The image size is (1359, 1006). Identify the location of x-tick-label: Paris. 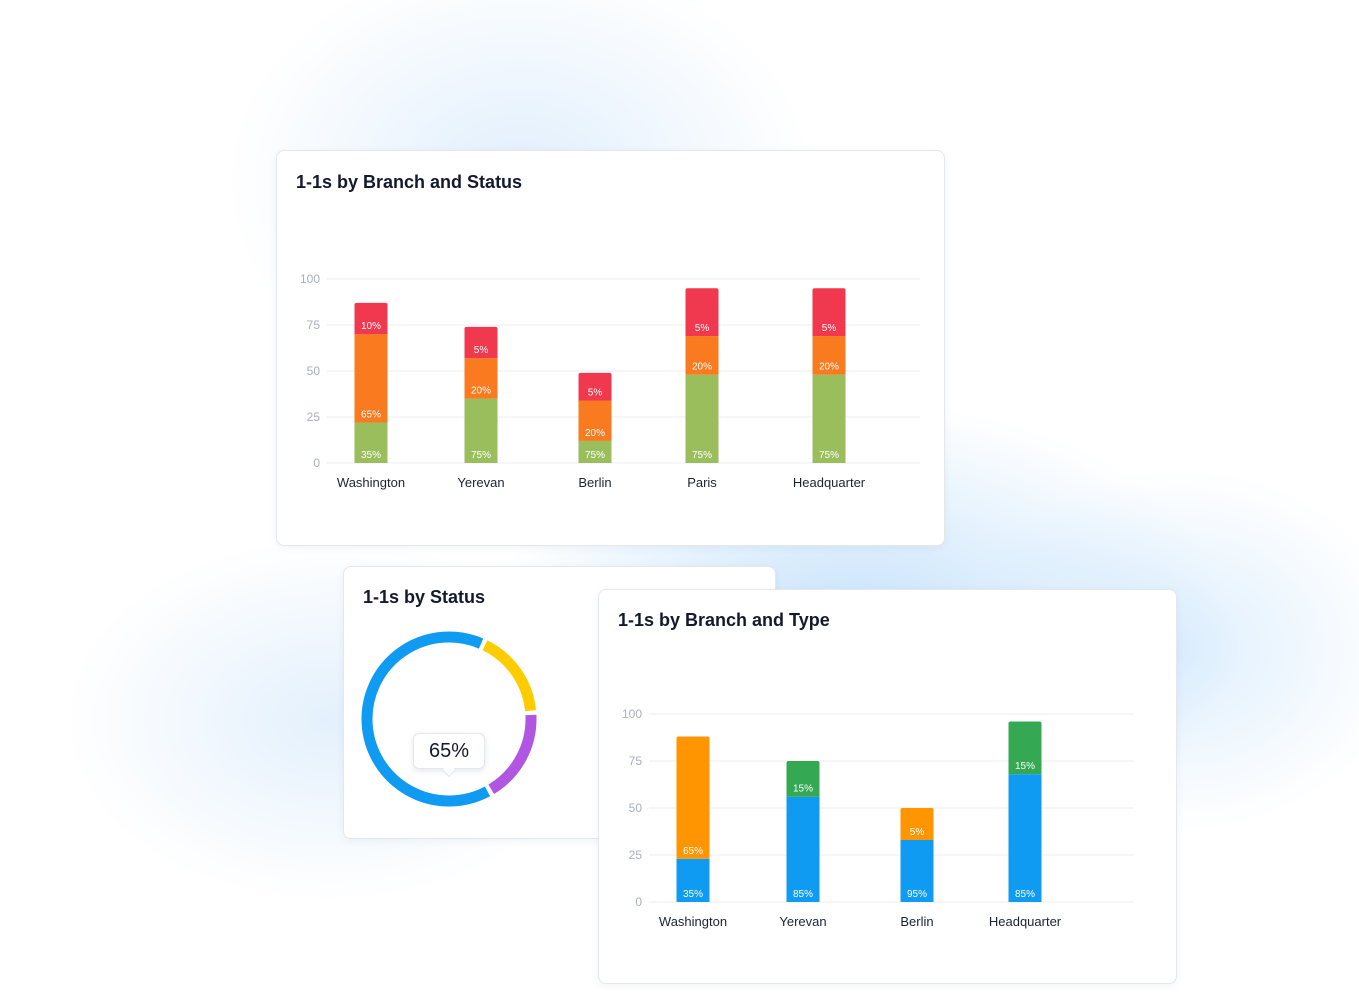
(702, 482).